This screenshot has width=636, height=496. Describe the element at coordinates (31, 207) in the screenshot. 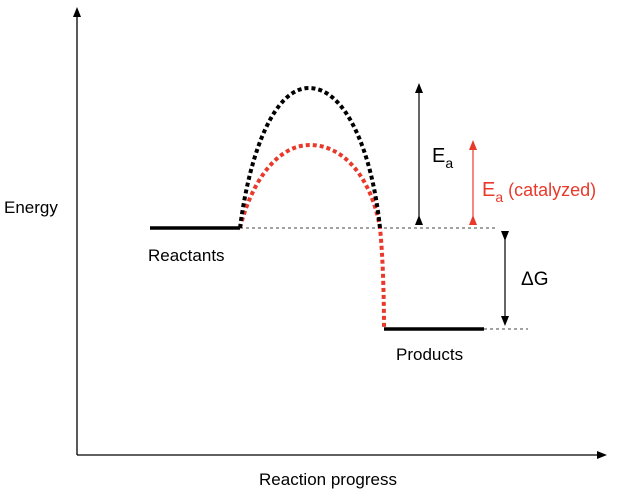

I see `y-axis-label: Energy` at that location.